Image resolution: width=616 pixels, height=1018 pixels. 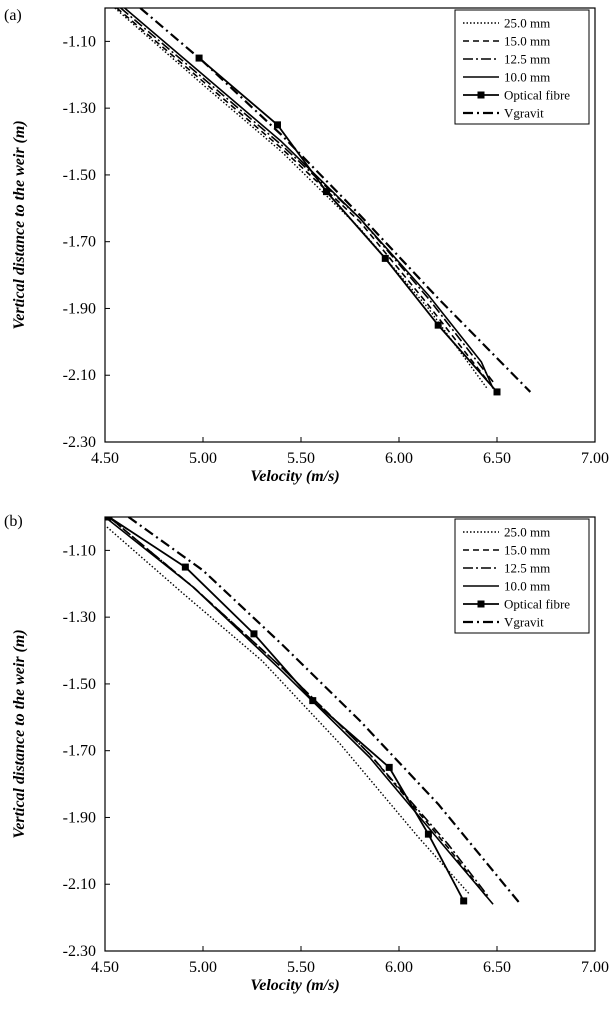 I want to click on panel-label-b: (b), so click(x=13, y=521).